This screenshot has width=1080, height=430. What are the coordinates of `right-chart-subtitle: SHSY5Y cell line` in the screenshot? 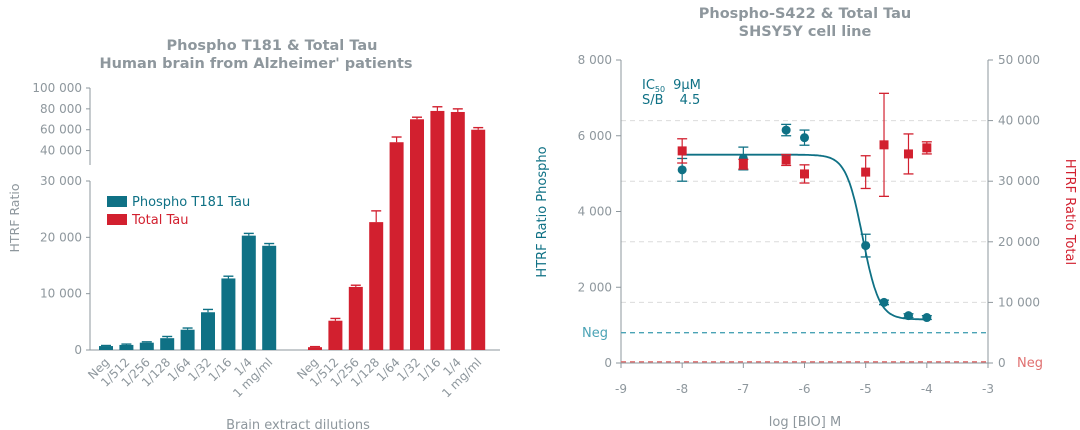 It's located at (805, 32).